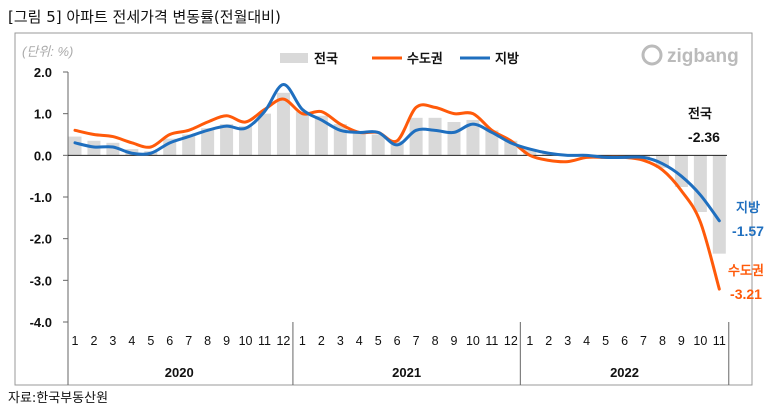 This screenshot has width=779, height=413. What do you see at coordinates (748, 231) in the screenshot?
I see `annotation-regional-value: -1.57` at bounding box center [748, 231].